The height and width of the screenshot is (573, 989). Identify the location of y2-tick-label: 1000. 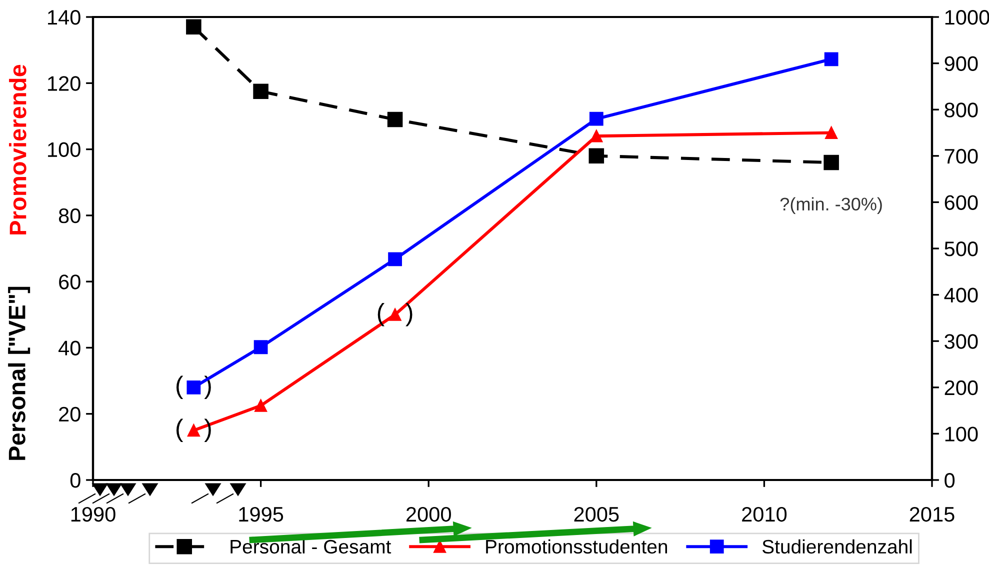
(967, 17).